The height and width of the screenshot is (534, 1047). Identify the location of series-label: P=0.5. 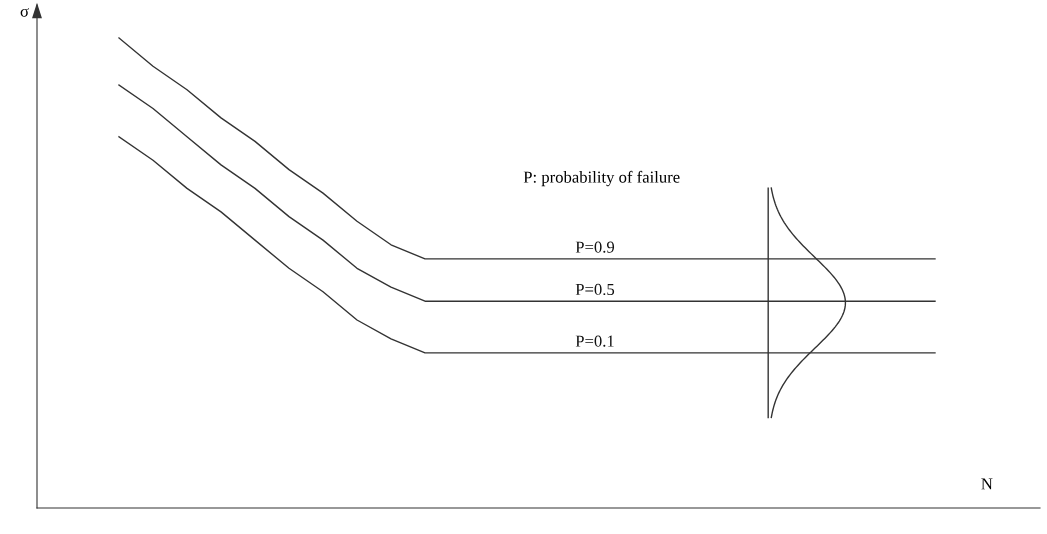
(595, 289).